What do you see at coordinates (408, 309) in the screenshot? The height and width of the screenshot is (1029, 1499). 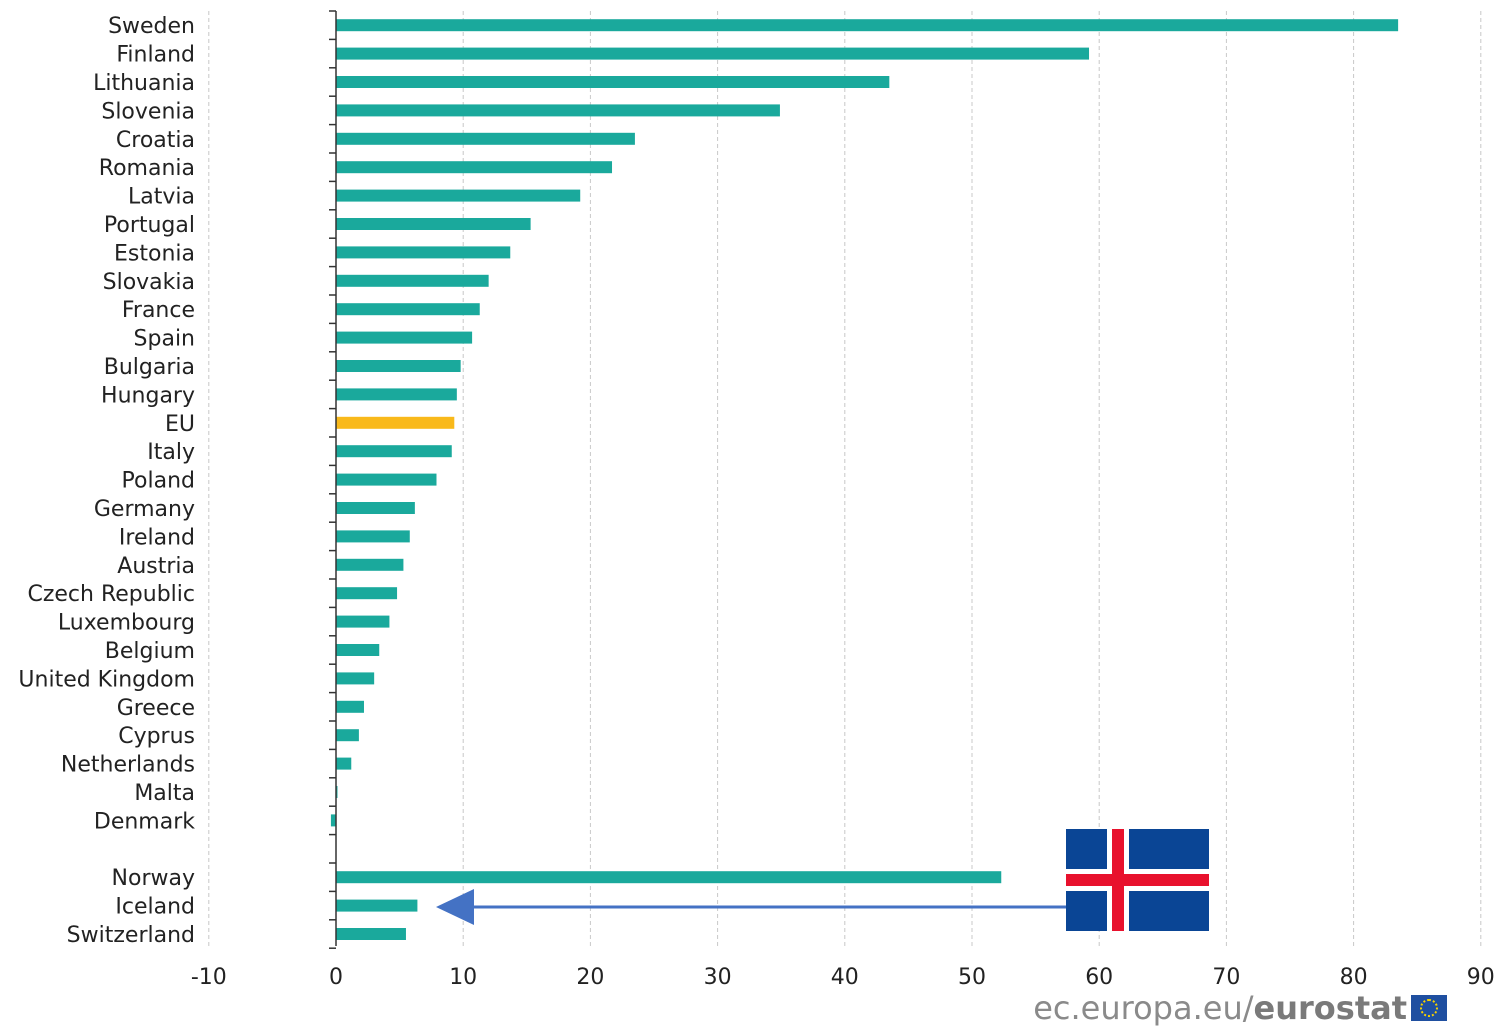 I see `bar-france` at bounding box center [408, 309].